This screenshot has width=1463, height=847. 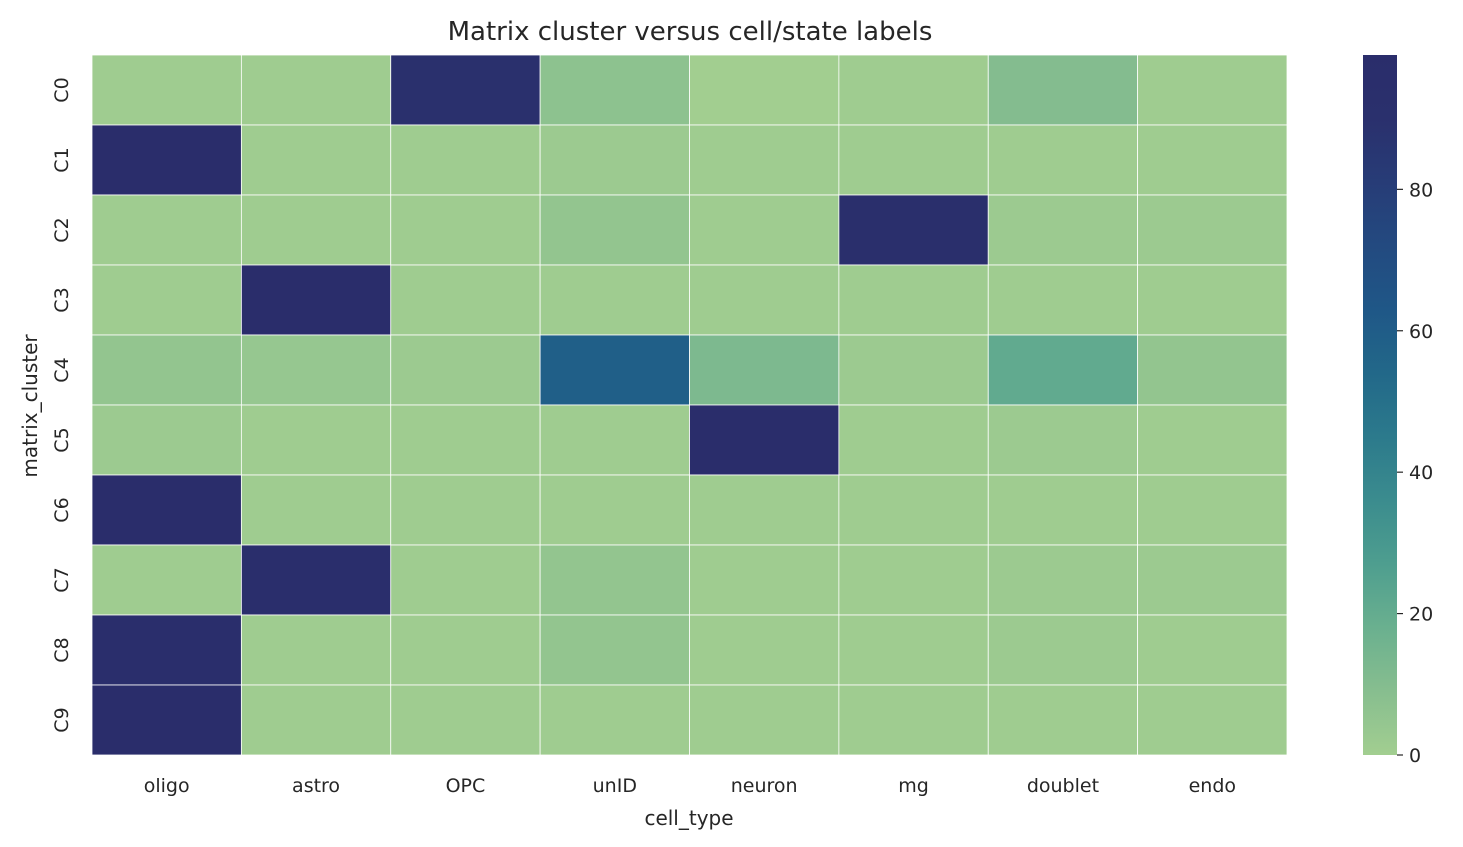 I want to click on heatmap-cell-C7-neuron, so click(x=764, y=580).